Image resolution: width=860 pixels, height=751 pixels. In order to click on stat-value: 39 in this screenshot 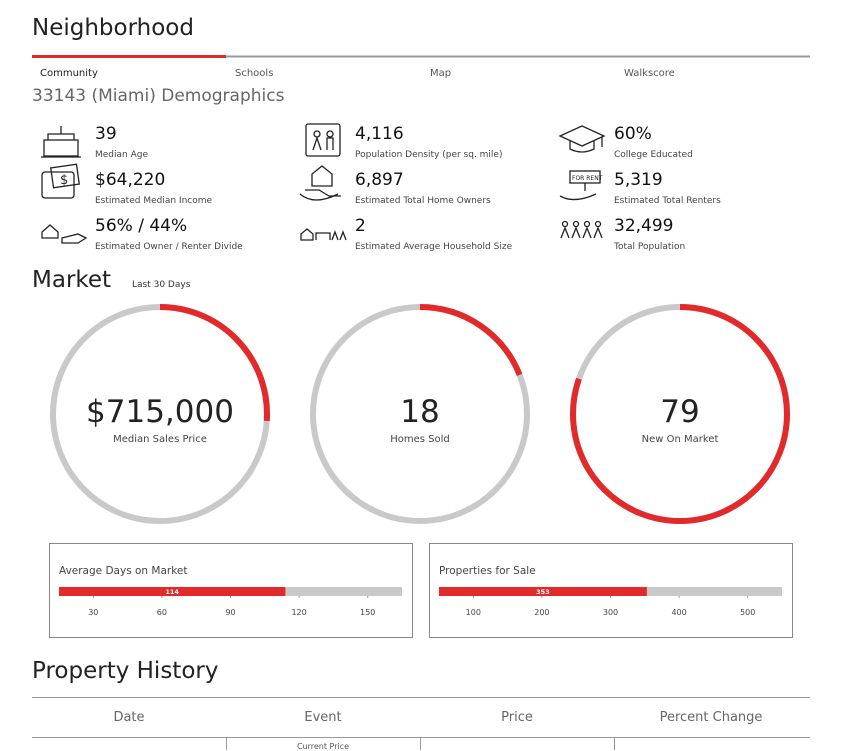, I will do `click(106, 134)`.